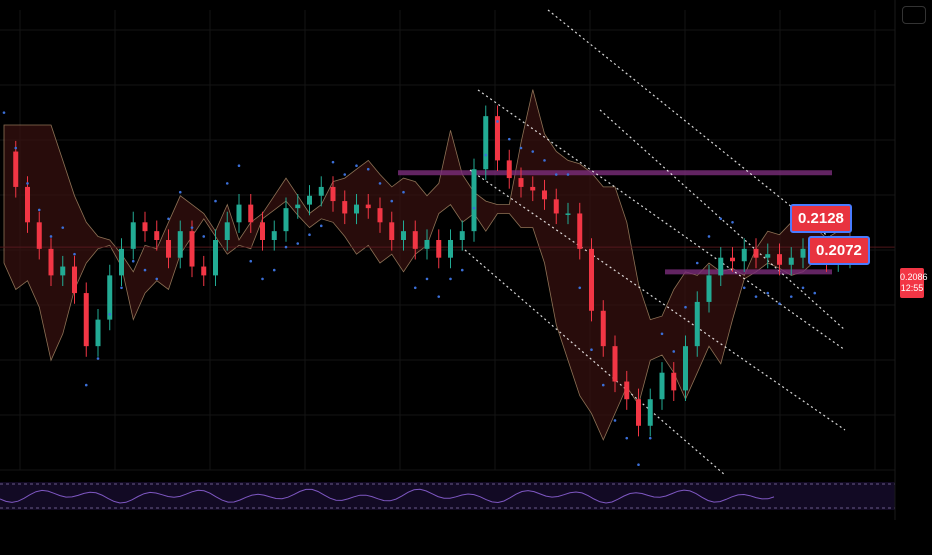  I want to click on callout-upper: 0.2128, so click(821, 218).